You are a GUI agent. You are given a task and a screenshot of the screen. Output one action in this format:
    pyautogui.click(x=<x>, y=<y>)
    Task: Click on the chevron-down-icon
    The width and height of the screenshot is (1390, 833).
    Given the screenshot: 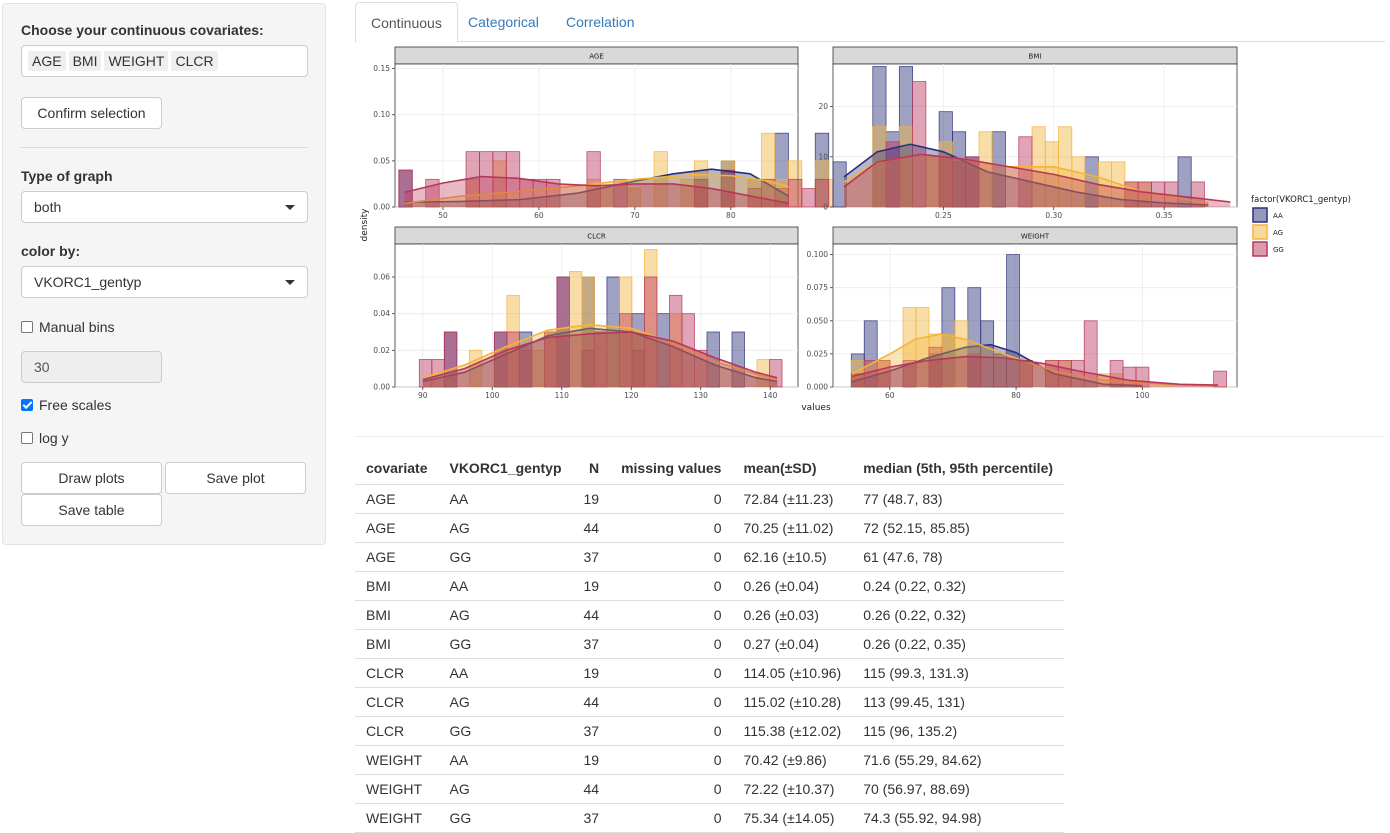 What is the action you would take?
    pyautogui.click(x=290, y=207)
    